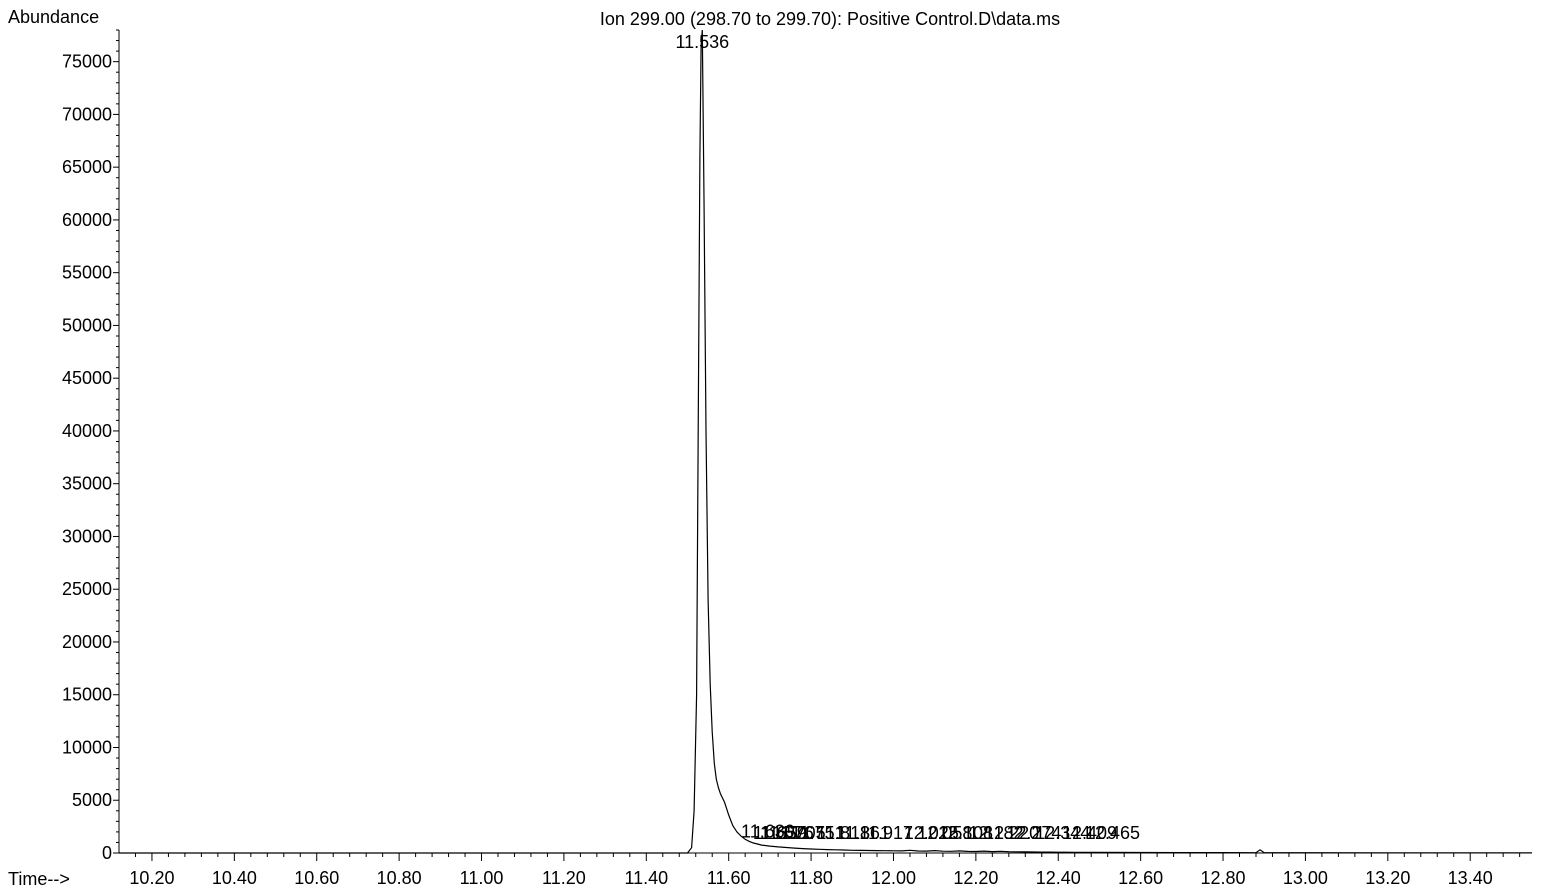 This screenshot has width=1546, height=892. Describe the element at coordinates (975, 878) in the screenshot. I see `x-tick-label: 12.20` at that location.